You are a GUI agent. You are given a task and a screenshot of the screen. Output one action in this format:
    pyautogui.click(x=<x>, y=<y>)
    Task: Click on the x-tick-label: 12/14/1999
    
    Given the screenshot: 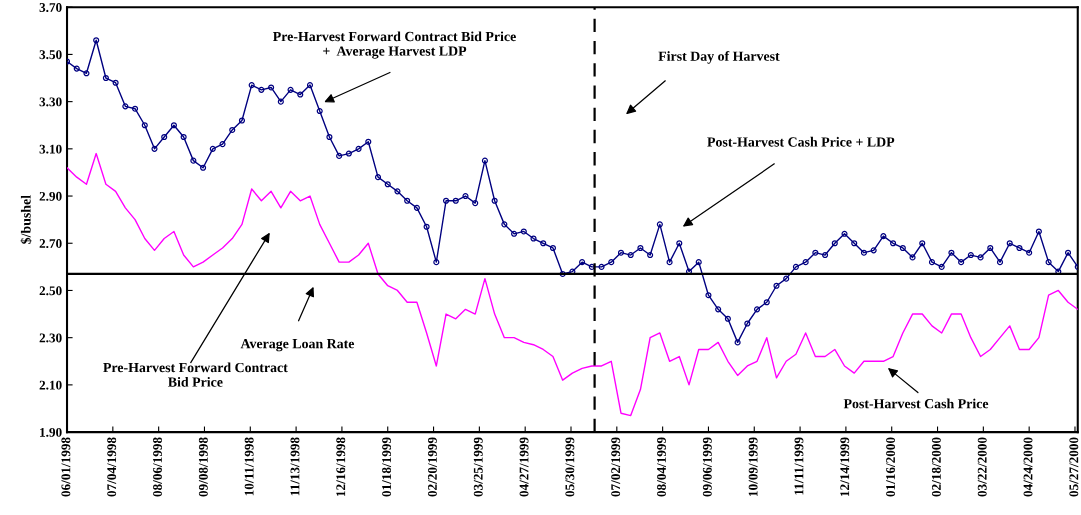 What is the action you would take?
    pyautogui.click(x=845, y=466)
    